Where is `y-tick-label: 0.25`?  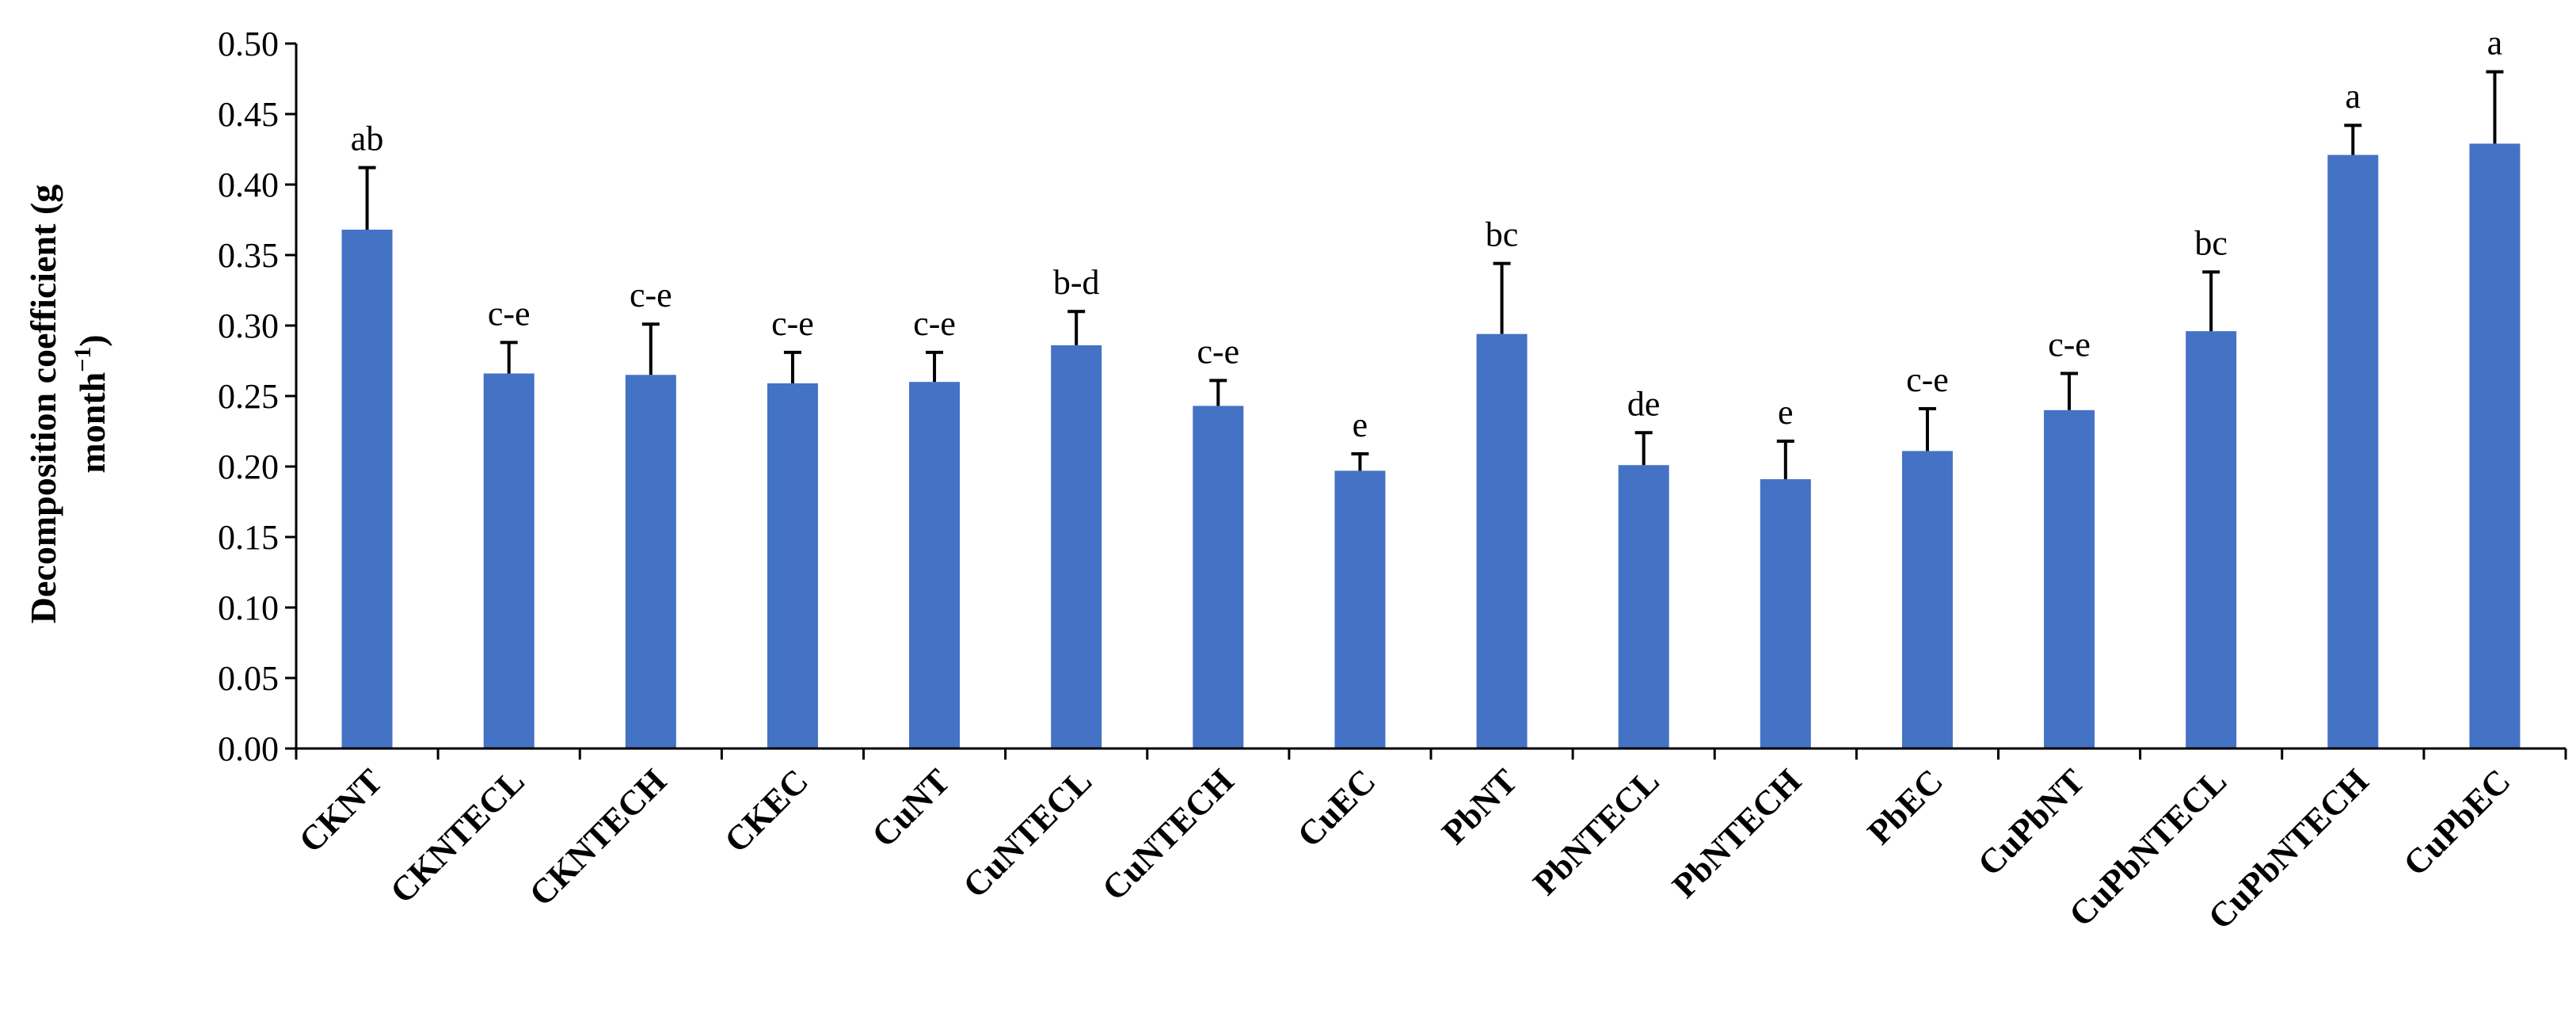 y-tick-label: 0.25 is located at coordinates (248, 396).